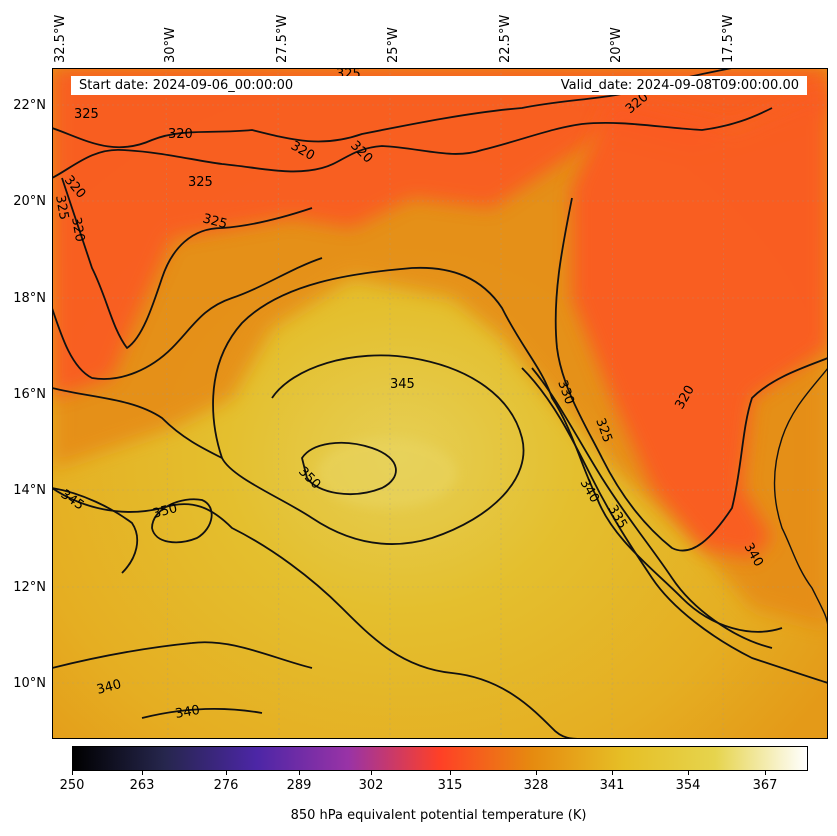  I want to click on colorbar, so click(440, 758).